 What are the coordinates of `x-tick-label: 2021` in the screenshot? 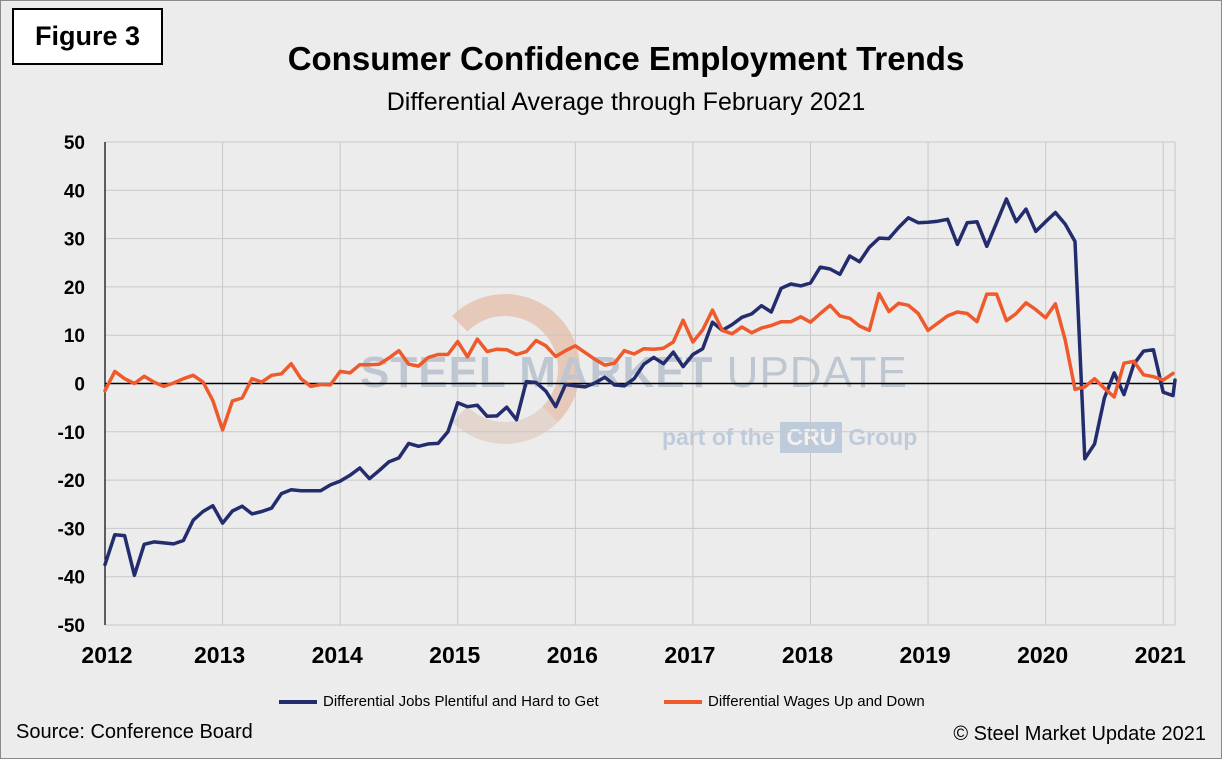 It's located at (1160, 655).